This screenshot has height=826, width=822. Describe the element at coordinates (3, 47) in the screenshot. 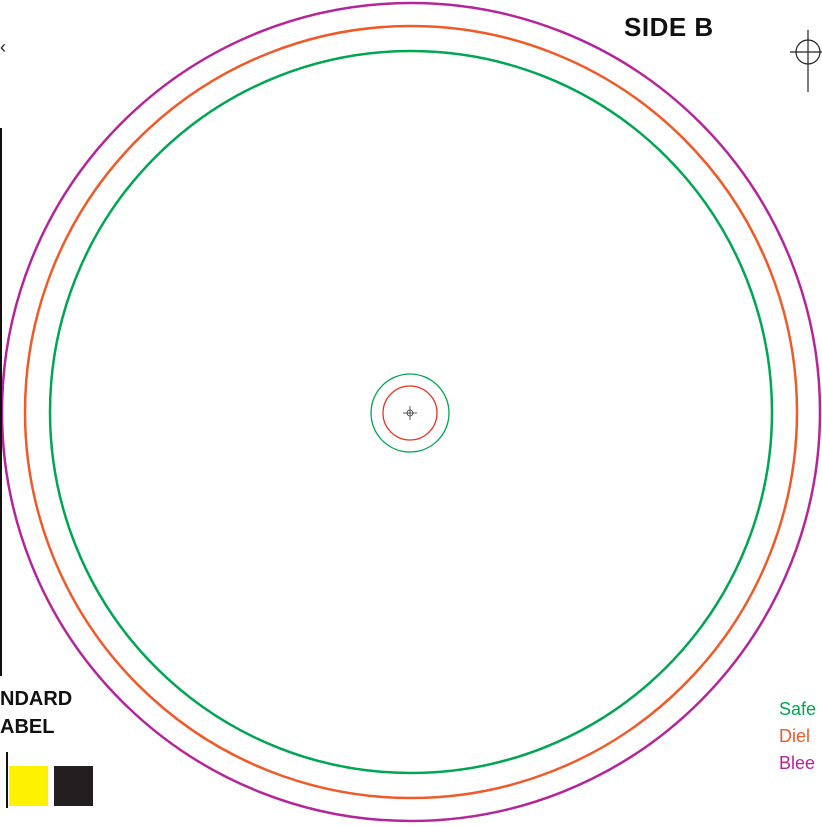

I see `corner-glyph: ‹` at that location.